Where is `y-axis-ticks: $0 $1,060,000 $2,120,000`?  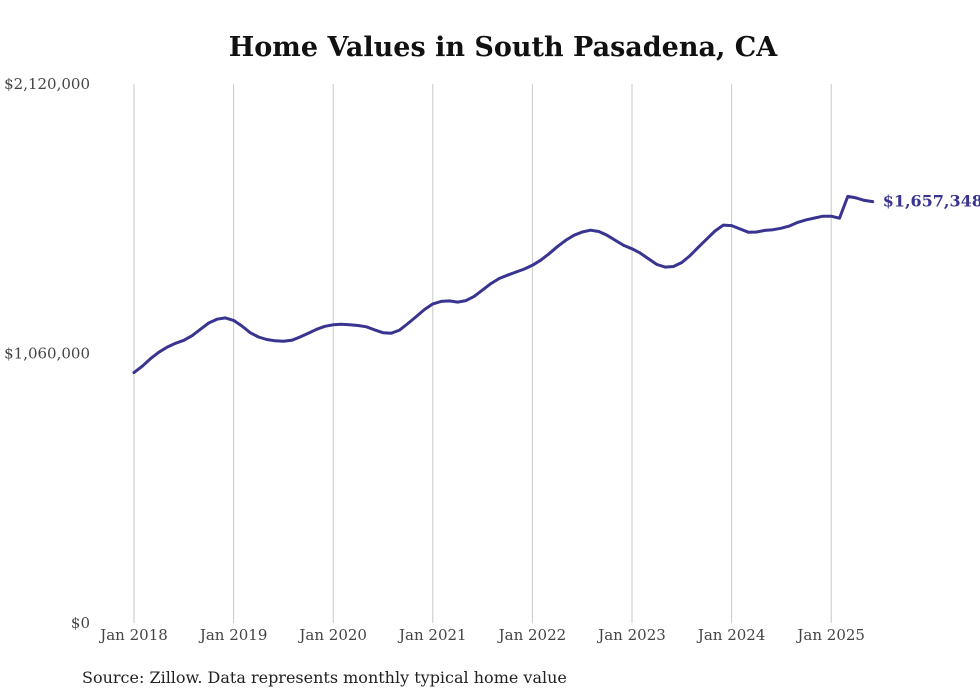 y-axis-ticks: $0 $1,060,000 $2,120,000 is located at coordinates (47, 353).